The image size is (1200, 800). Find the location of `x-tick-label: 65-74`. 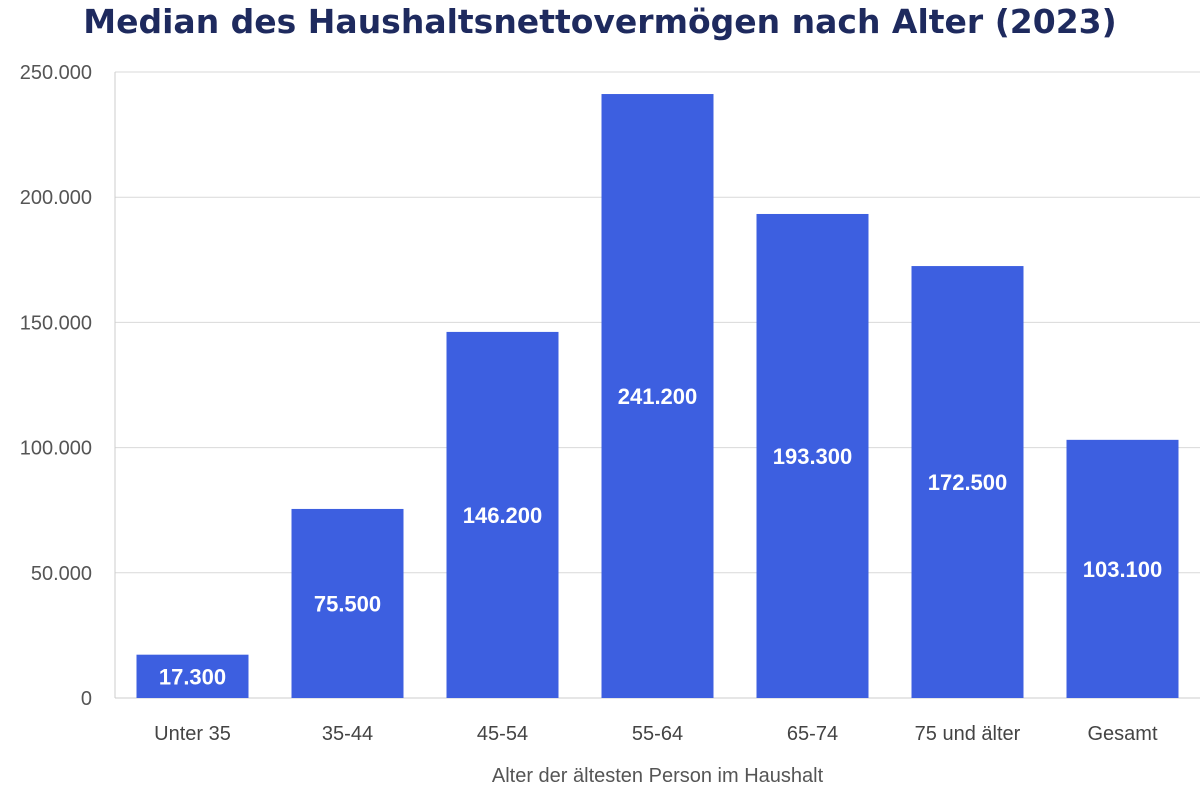

x-tick-label: 65-74 is located at coordinates (812, 734).